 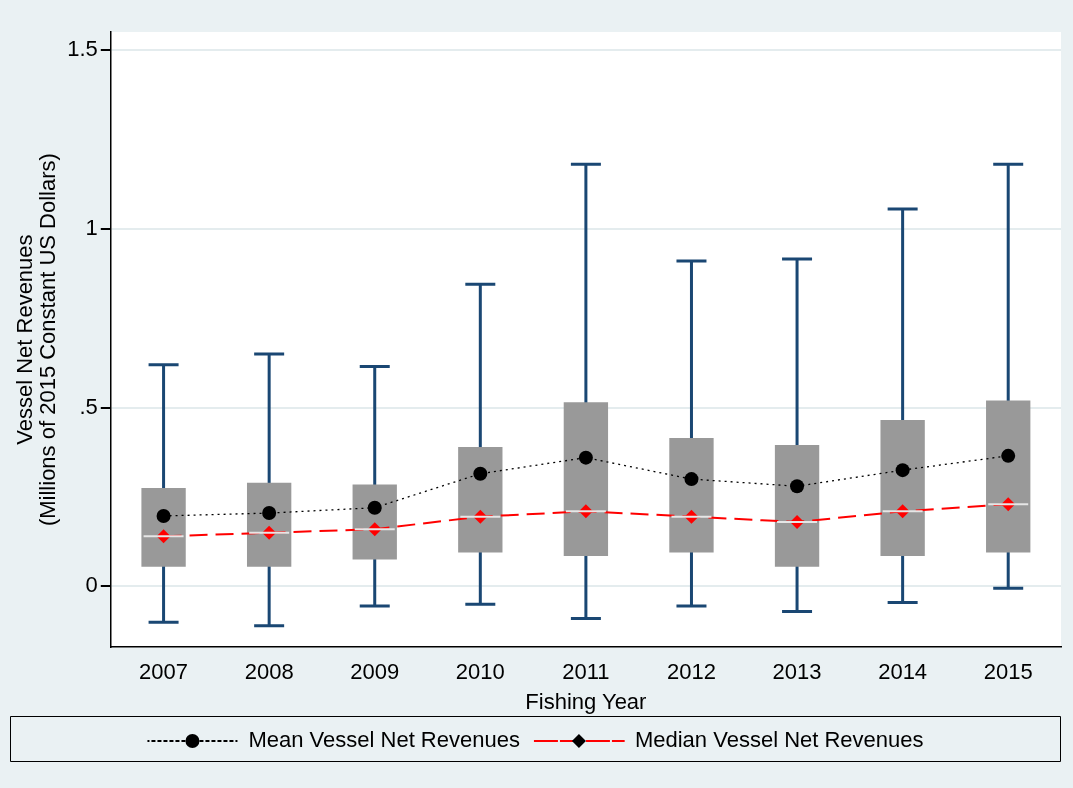 I want to click on x-tick-label: 2012, so click(x=691, y=672).